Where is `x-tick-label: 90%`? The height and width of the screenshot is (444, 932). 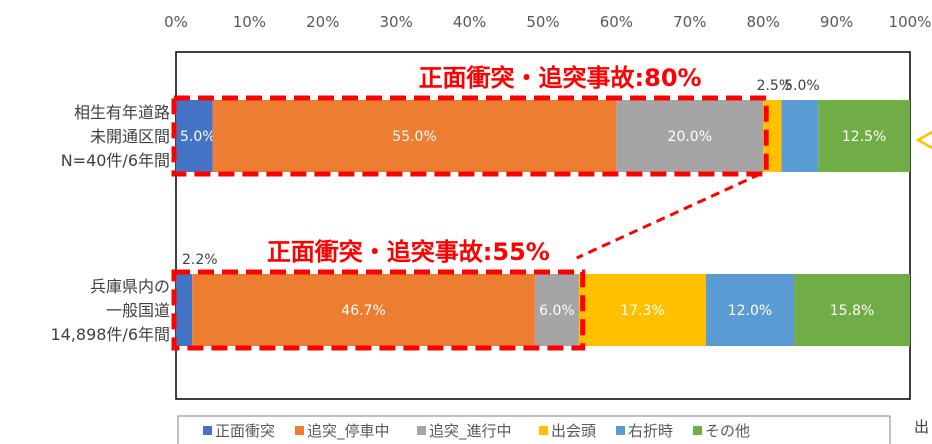 x-tick-label: 90% is located at coordinates (836, 22).